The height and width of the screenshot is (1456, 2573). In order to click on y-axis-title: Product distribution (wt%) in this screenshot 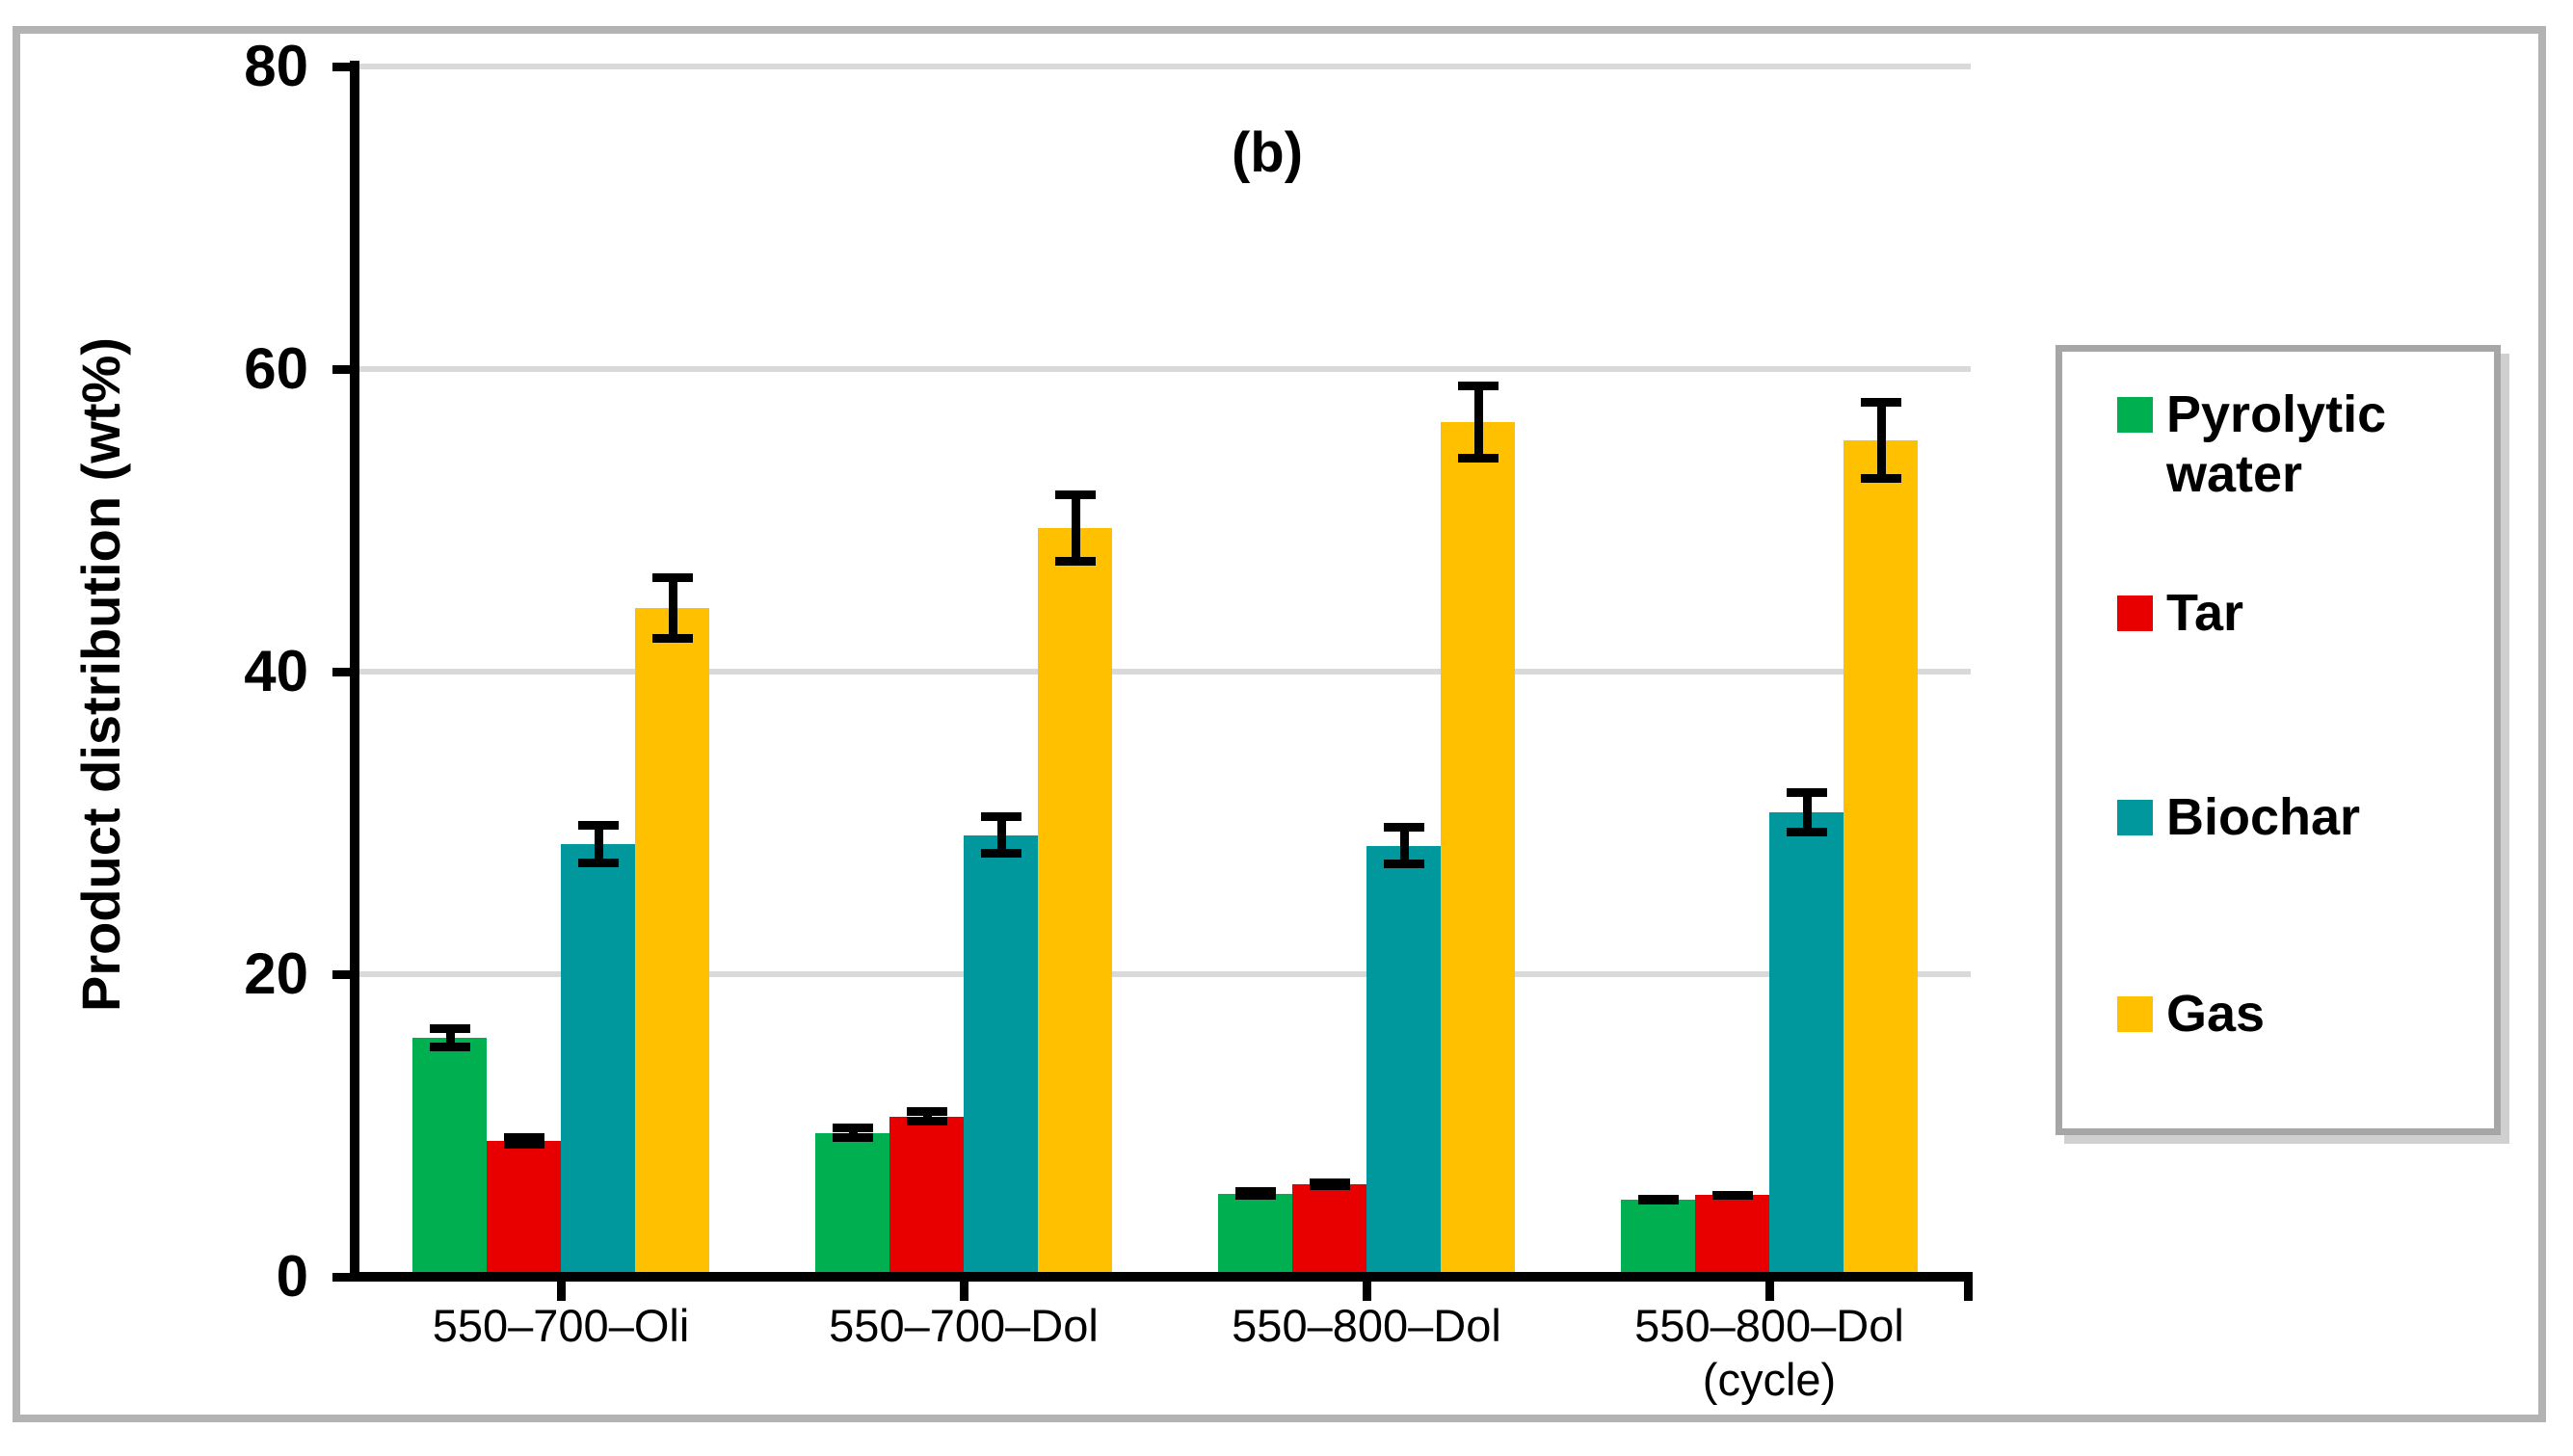, I will do `click(100, 675)`.